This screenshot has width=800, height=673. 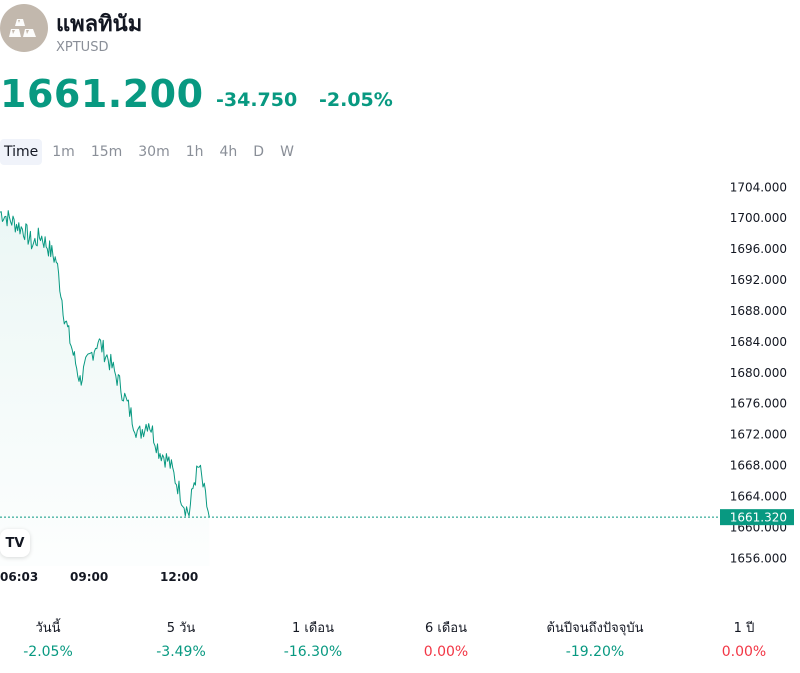 What do you see at coordinates (89, 577) in the screenshot?
I see `x-tick-label: 09:00` at bounding box center [89, 577].